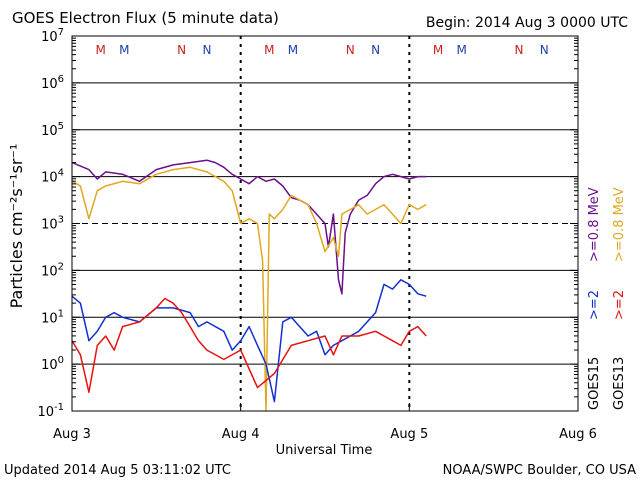  What do you see at coordinates (539, 470) in the screenshot?
I see `credit-text: NOAA/SWPC Boulder, CO USA` at bounding box center [539, 470].